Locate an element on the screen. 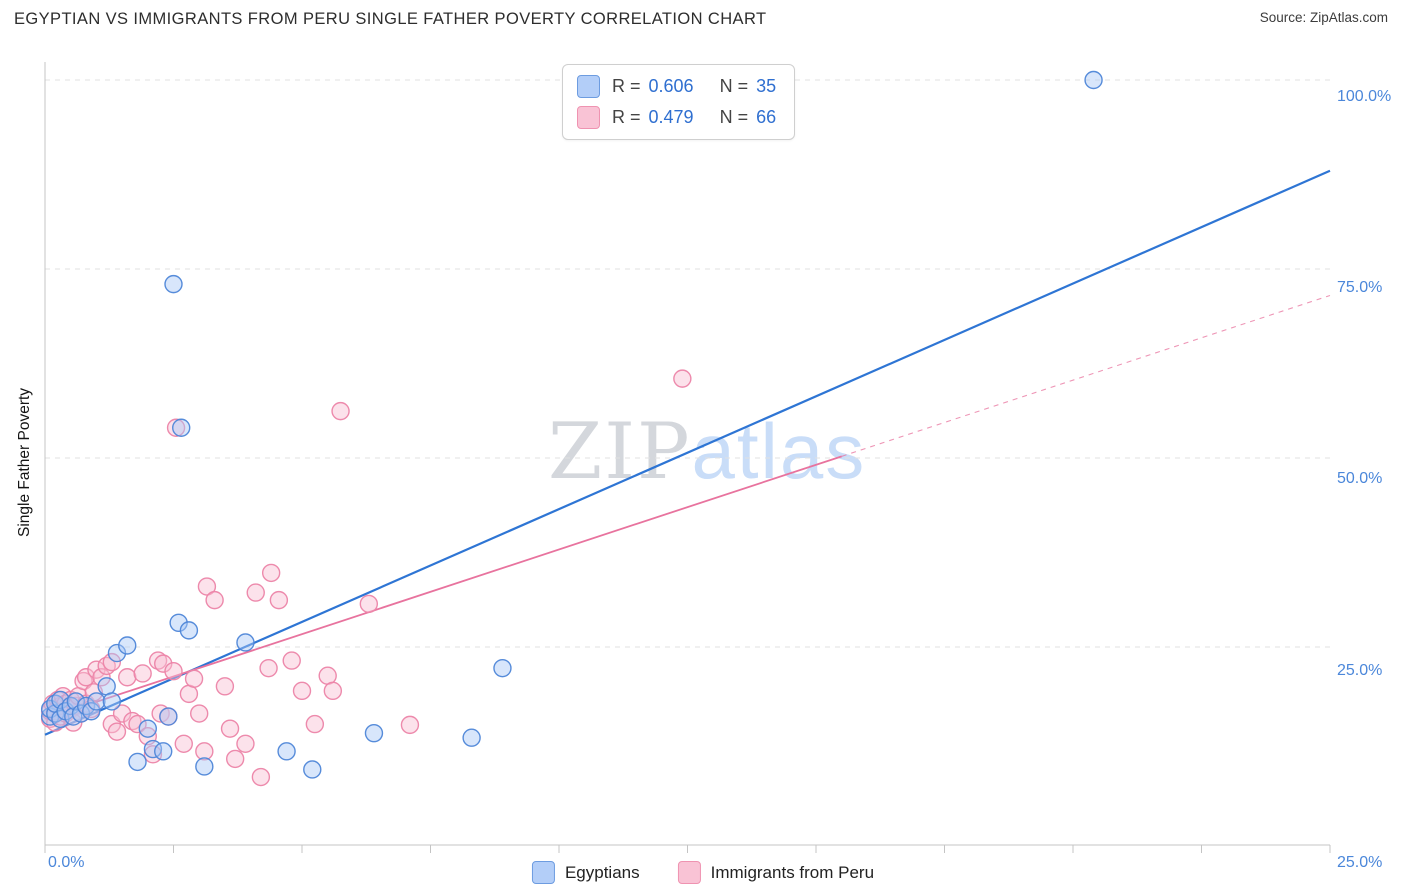 The width and height of the screenshot is (1406, 892). stats-row-peru: R = 0.479 N = 66 is located at coordinates (676, 117).